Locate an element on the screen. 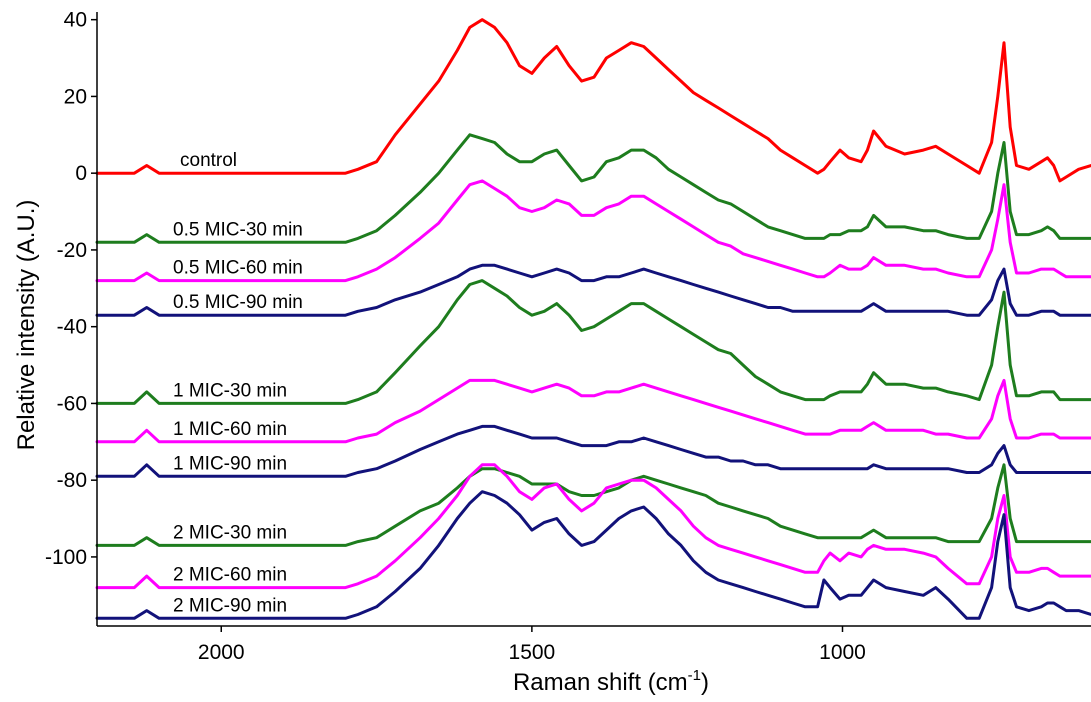  series-label-7: 2 MIC-30 min is located at coordinates (230, 532).